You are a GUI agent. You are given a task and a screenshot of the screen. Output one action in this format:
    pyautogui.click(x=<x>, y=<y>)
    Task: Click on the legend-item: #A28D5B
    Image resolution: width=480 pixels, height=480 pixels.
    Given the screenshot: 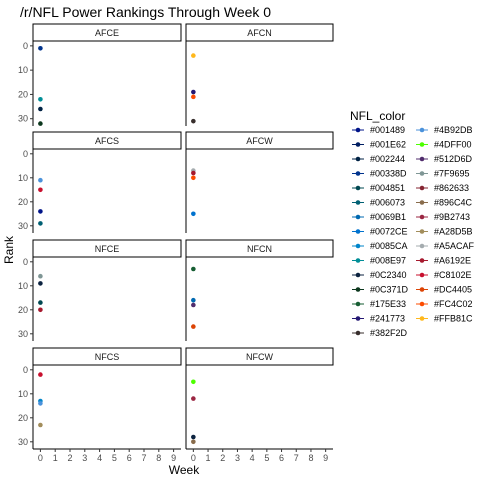 What is the action you would take?
    pyautogui.click(x=444, y=232)
    